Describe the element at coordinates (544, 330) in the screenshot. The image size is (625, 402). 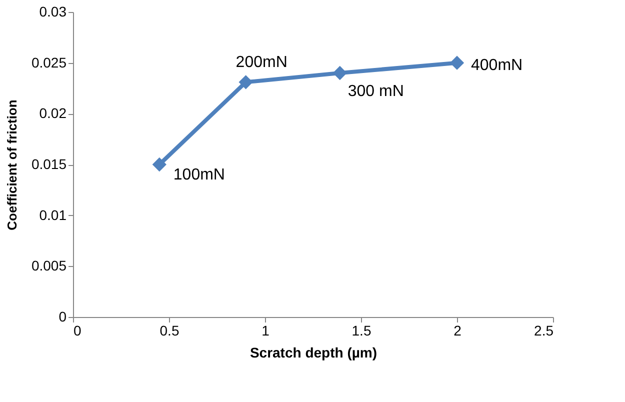
I see `x-tick-label: 2.5` at that location.